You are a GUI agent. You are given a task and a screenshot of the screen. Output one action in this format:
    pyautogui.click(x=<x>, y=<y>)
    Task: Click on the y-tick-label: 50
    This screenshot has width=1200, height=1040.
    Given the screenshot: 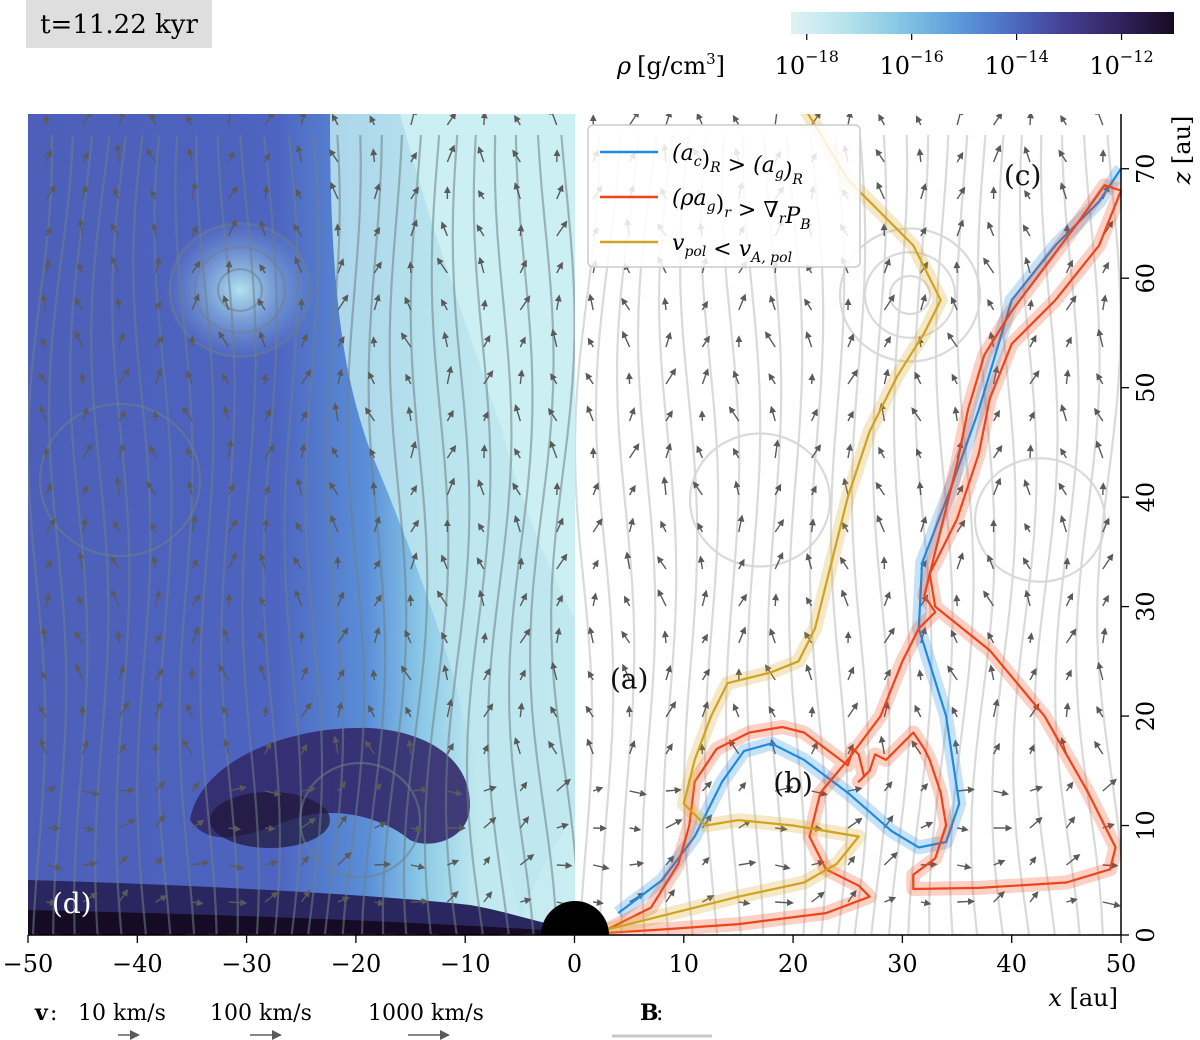 What is the action you would take?
    pyautogui.click(x=1146, y=387)
    